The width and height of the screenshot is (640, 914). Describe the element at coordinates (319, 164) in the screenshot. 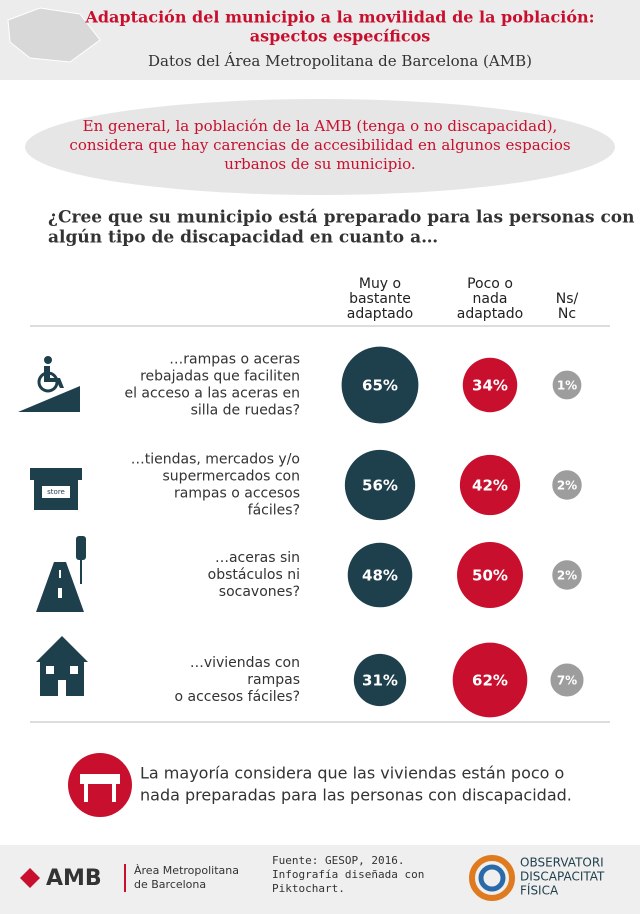

I see `callout-text: urbanos de su municipio.` at that location.